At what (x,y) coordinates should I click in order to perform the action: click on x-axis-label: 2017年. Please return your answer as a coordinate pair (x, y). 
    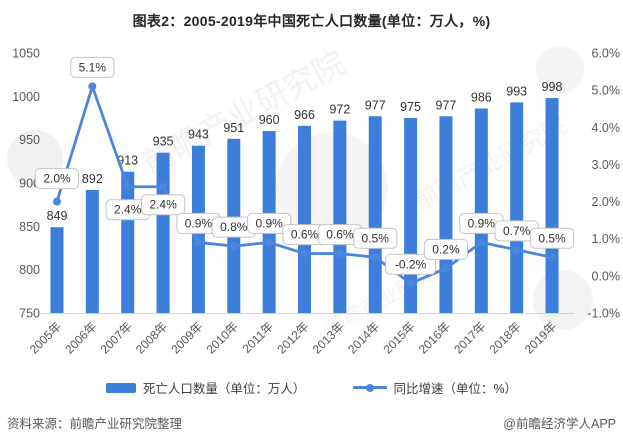
    Looking at the image, I should click on (469, 337).